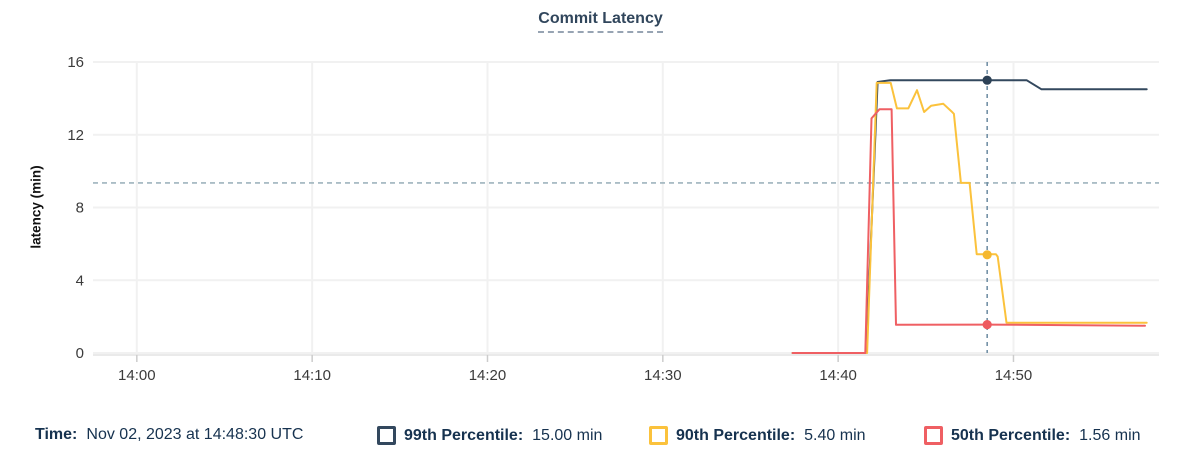 This screenshot has width=1201, height=470. I want to click on x-tick-label: 14:10, so click(312, 375).